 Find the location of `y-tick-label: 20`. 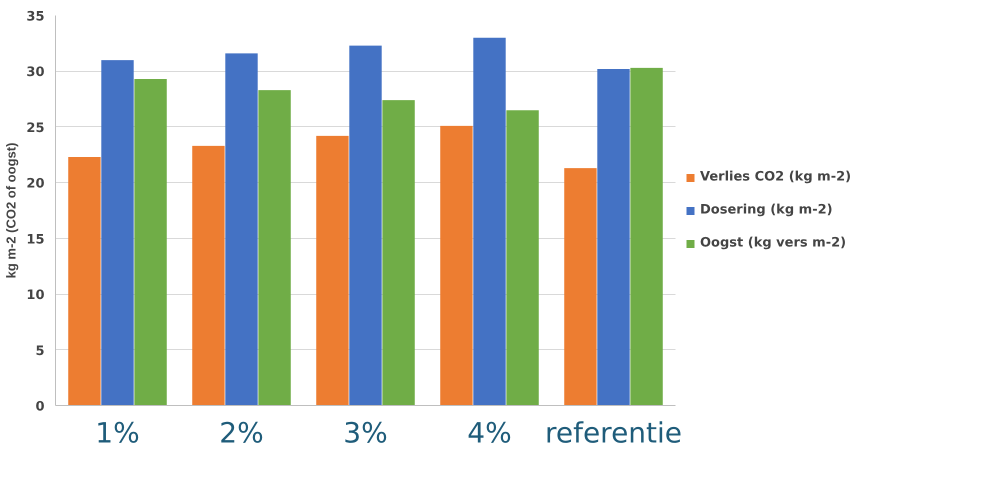

y-tick-label: 20 is located at coordinates (35, 184).